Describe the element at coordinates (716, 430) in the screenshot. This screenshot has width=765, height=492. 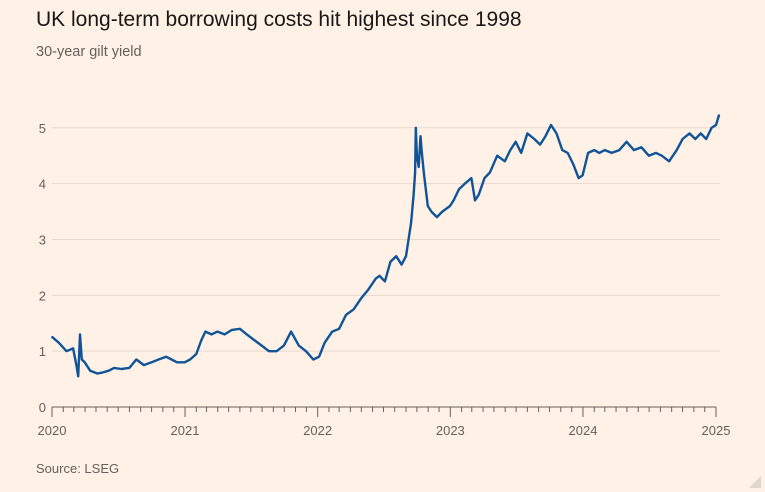
I see `x-tick-label: 2025` at that location.